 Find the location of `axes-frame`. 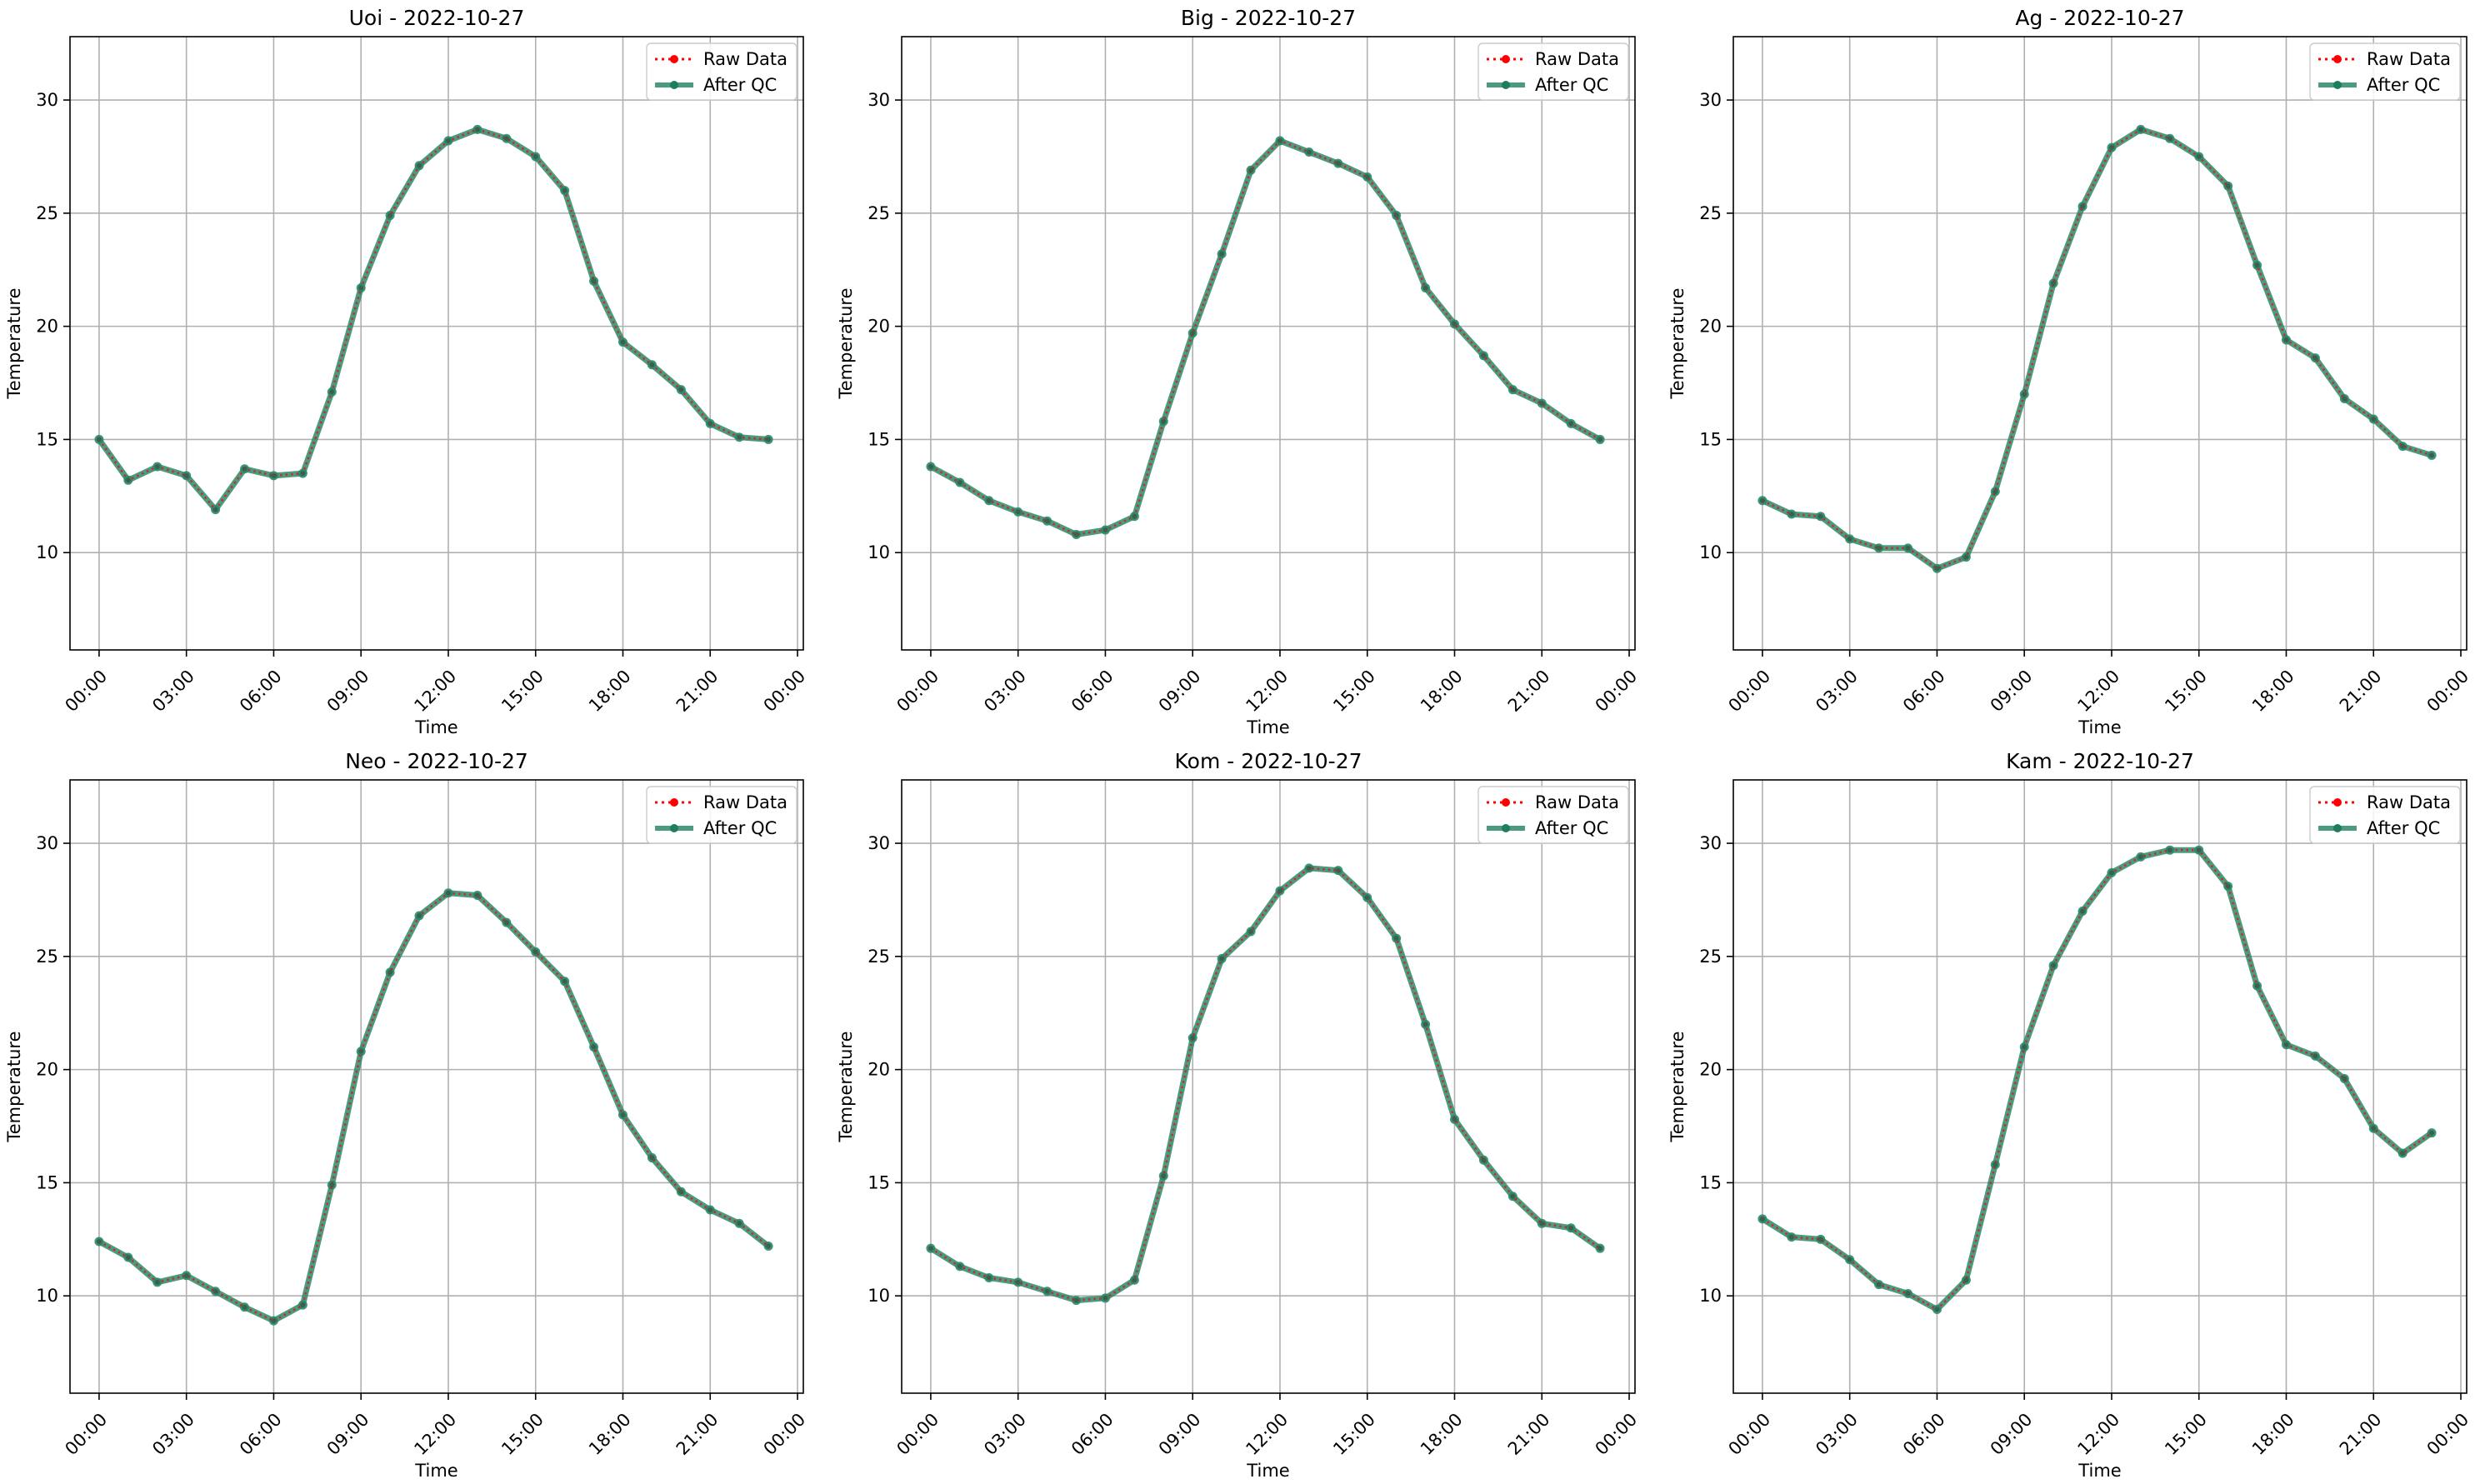

axes-frame is located at coordinates (2100, 1086).